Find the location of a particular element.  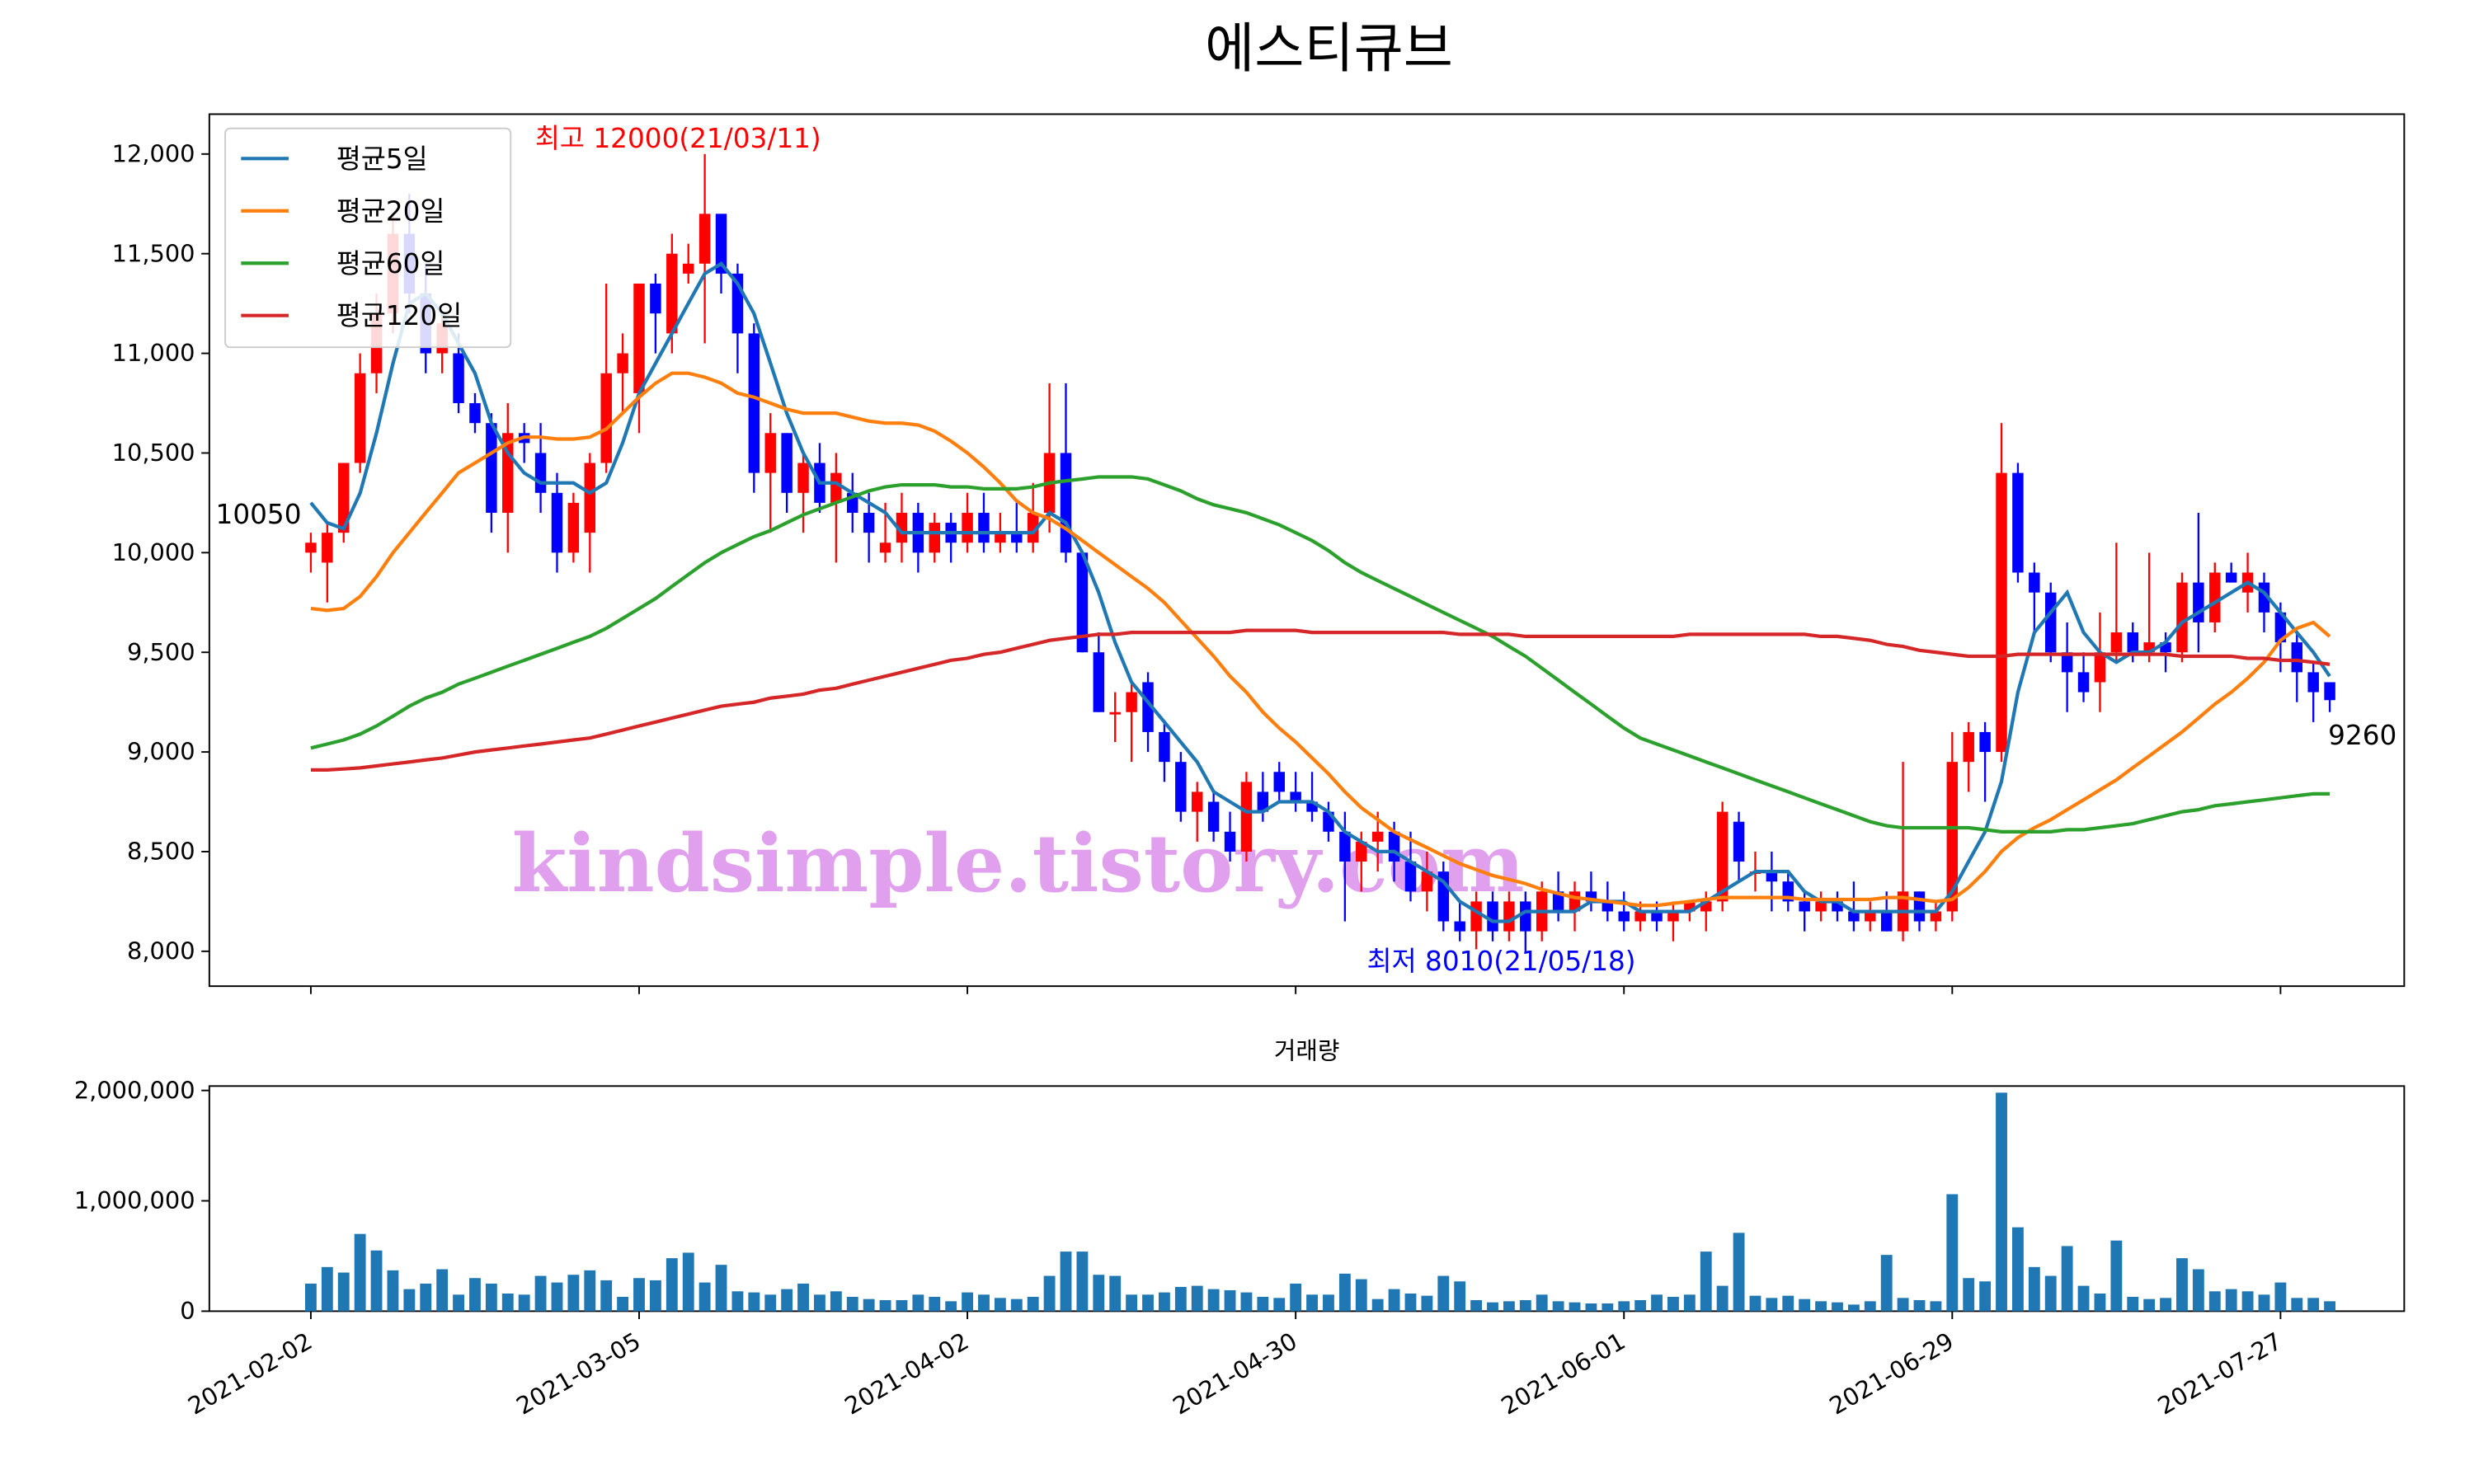

y-tick-label: 8,000 is located at coordinates (161, 951).